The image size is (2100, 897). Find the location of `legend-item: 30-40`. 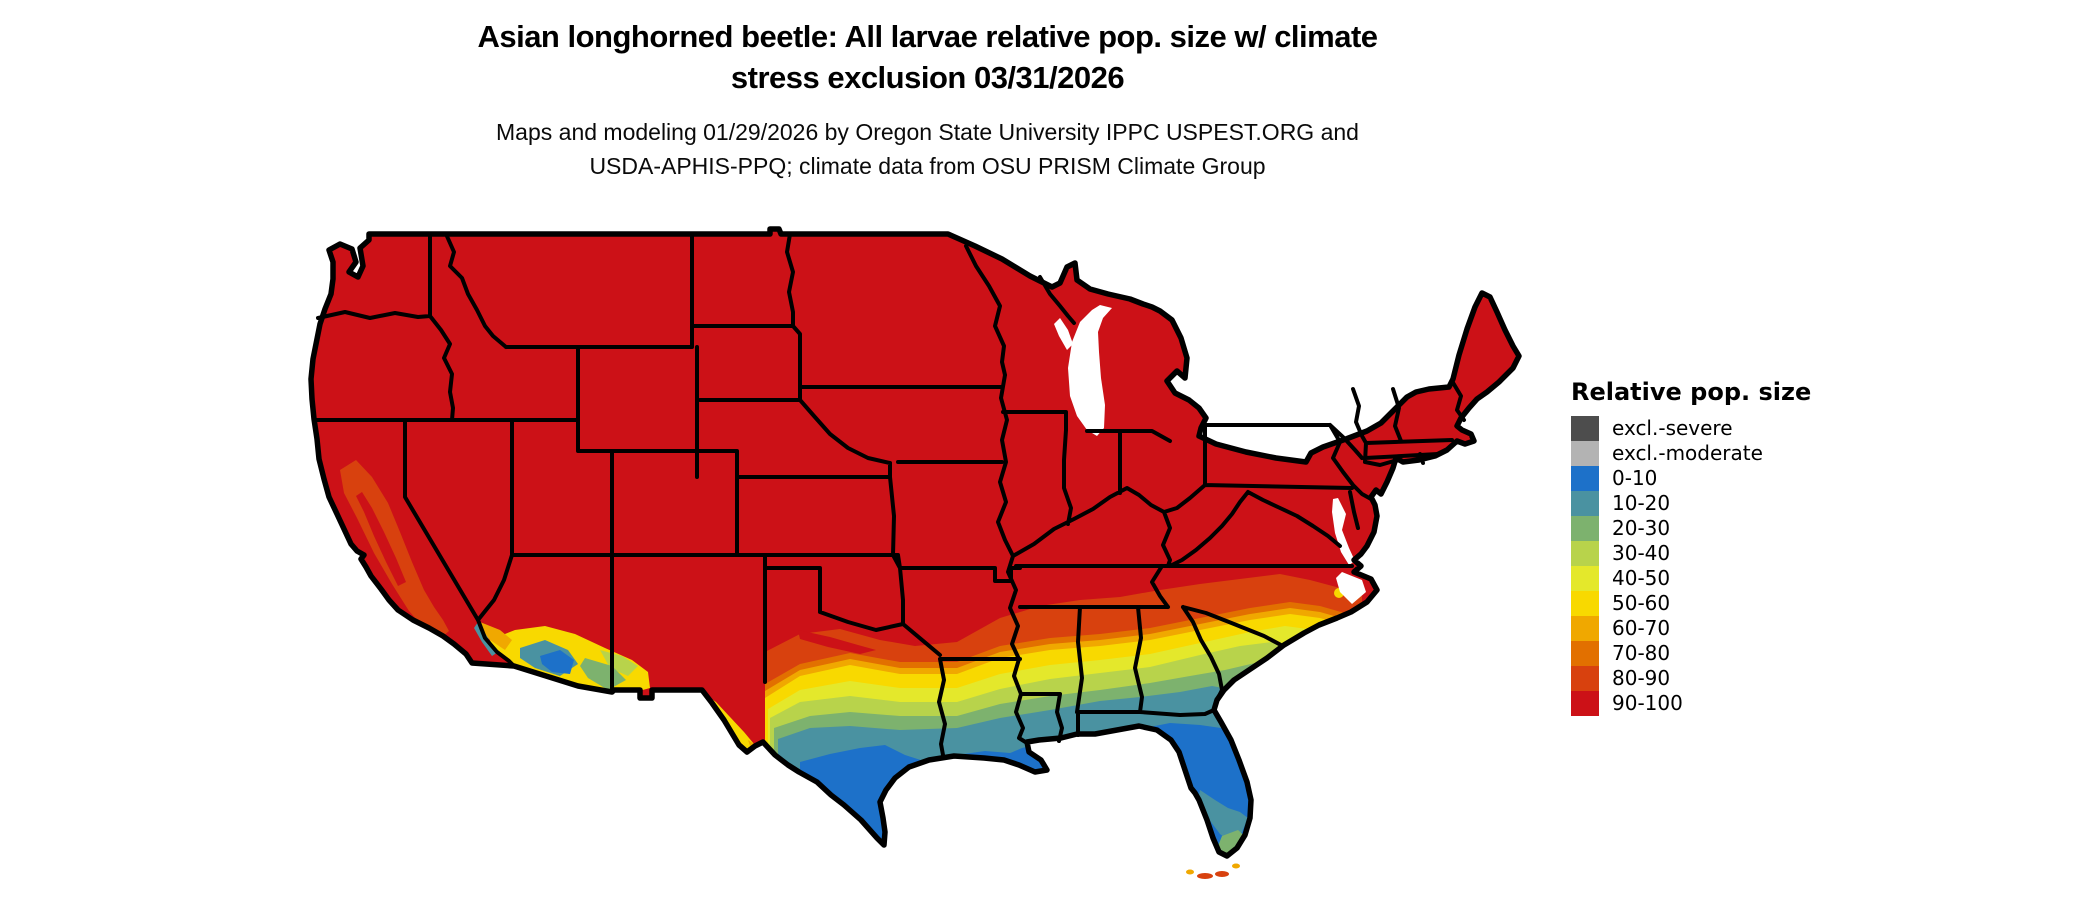

legend-item: 30-40 is located at coordinates (1701, 553).